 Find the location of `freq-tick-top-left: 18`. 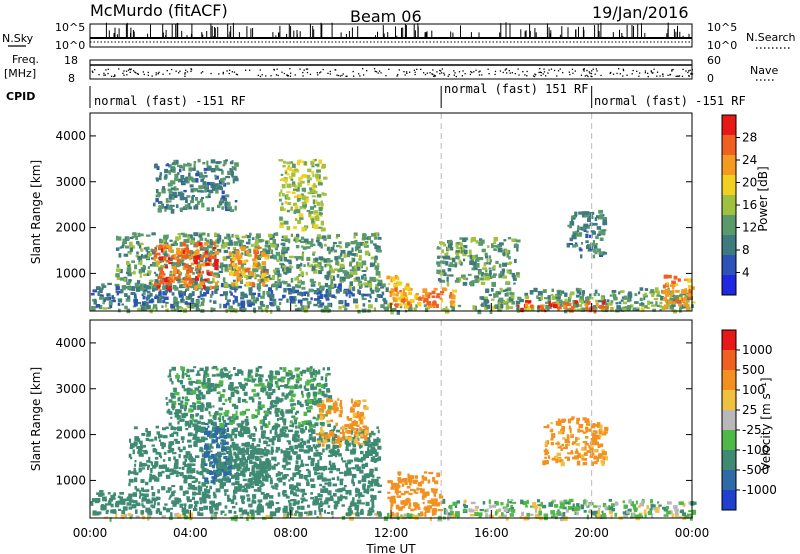

freq-tick-top-left: 18 is located at coordinates (71, 60).